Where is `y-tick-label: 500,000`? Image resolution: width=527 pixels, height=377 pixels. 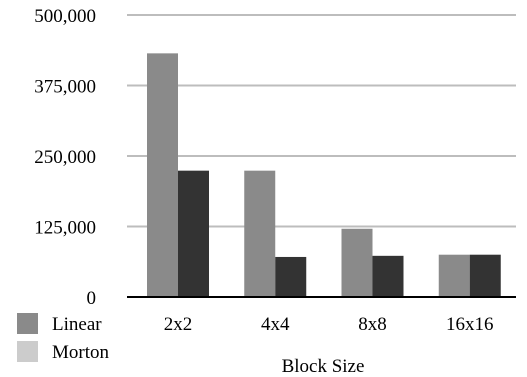 y-tick-label: 500,000 is located at coordinates (65, 16).